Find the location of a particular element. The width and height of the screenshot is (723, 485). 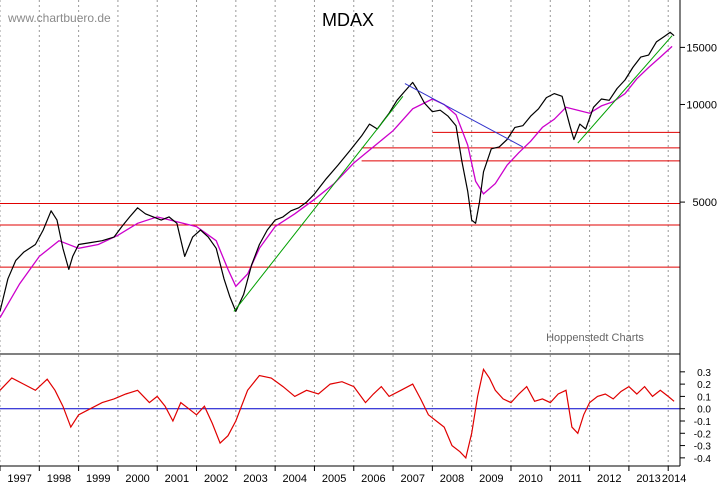

osc-y-tick-label--0.3: -0.3 is located at coordinates (703, 447).